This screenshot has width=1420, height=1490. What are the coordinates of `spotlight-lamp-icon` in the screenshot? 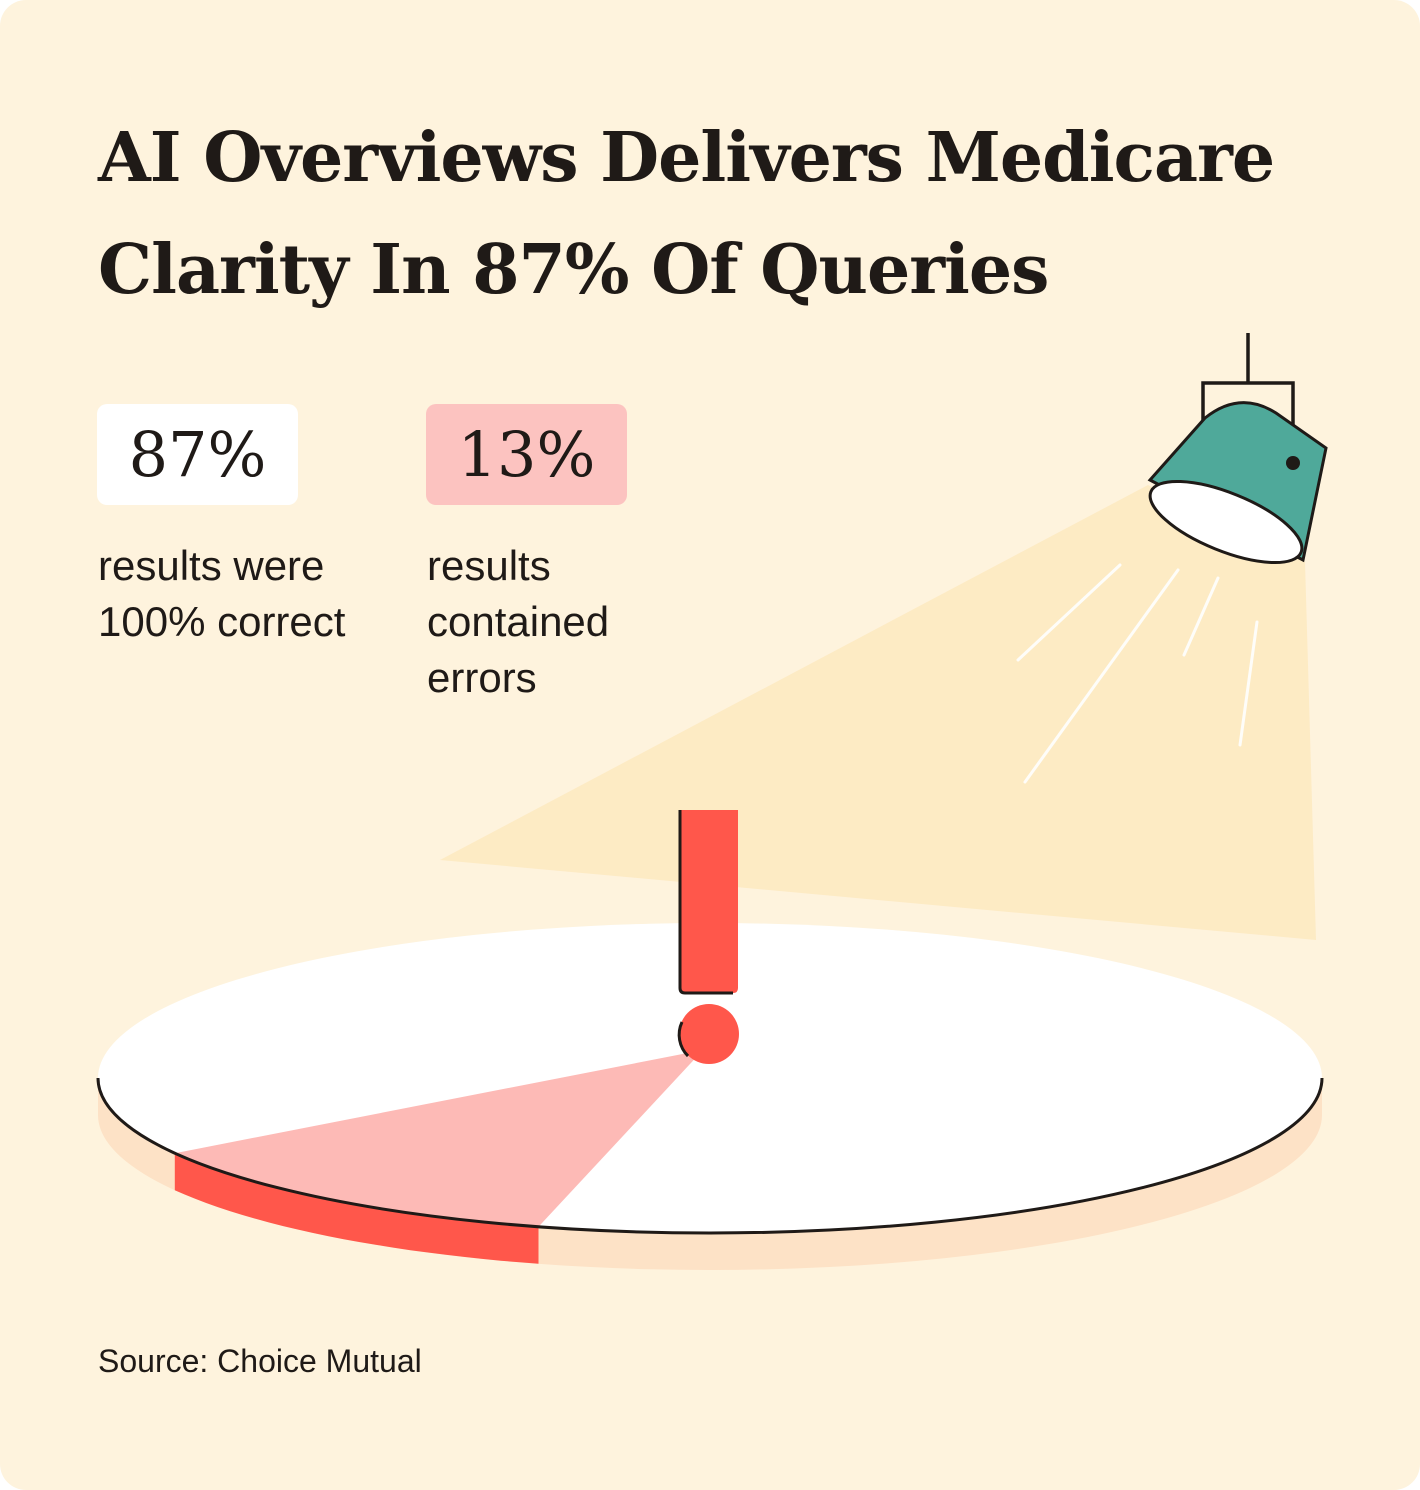 It's located at (1237, 449).